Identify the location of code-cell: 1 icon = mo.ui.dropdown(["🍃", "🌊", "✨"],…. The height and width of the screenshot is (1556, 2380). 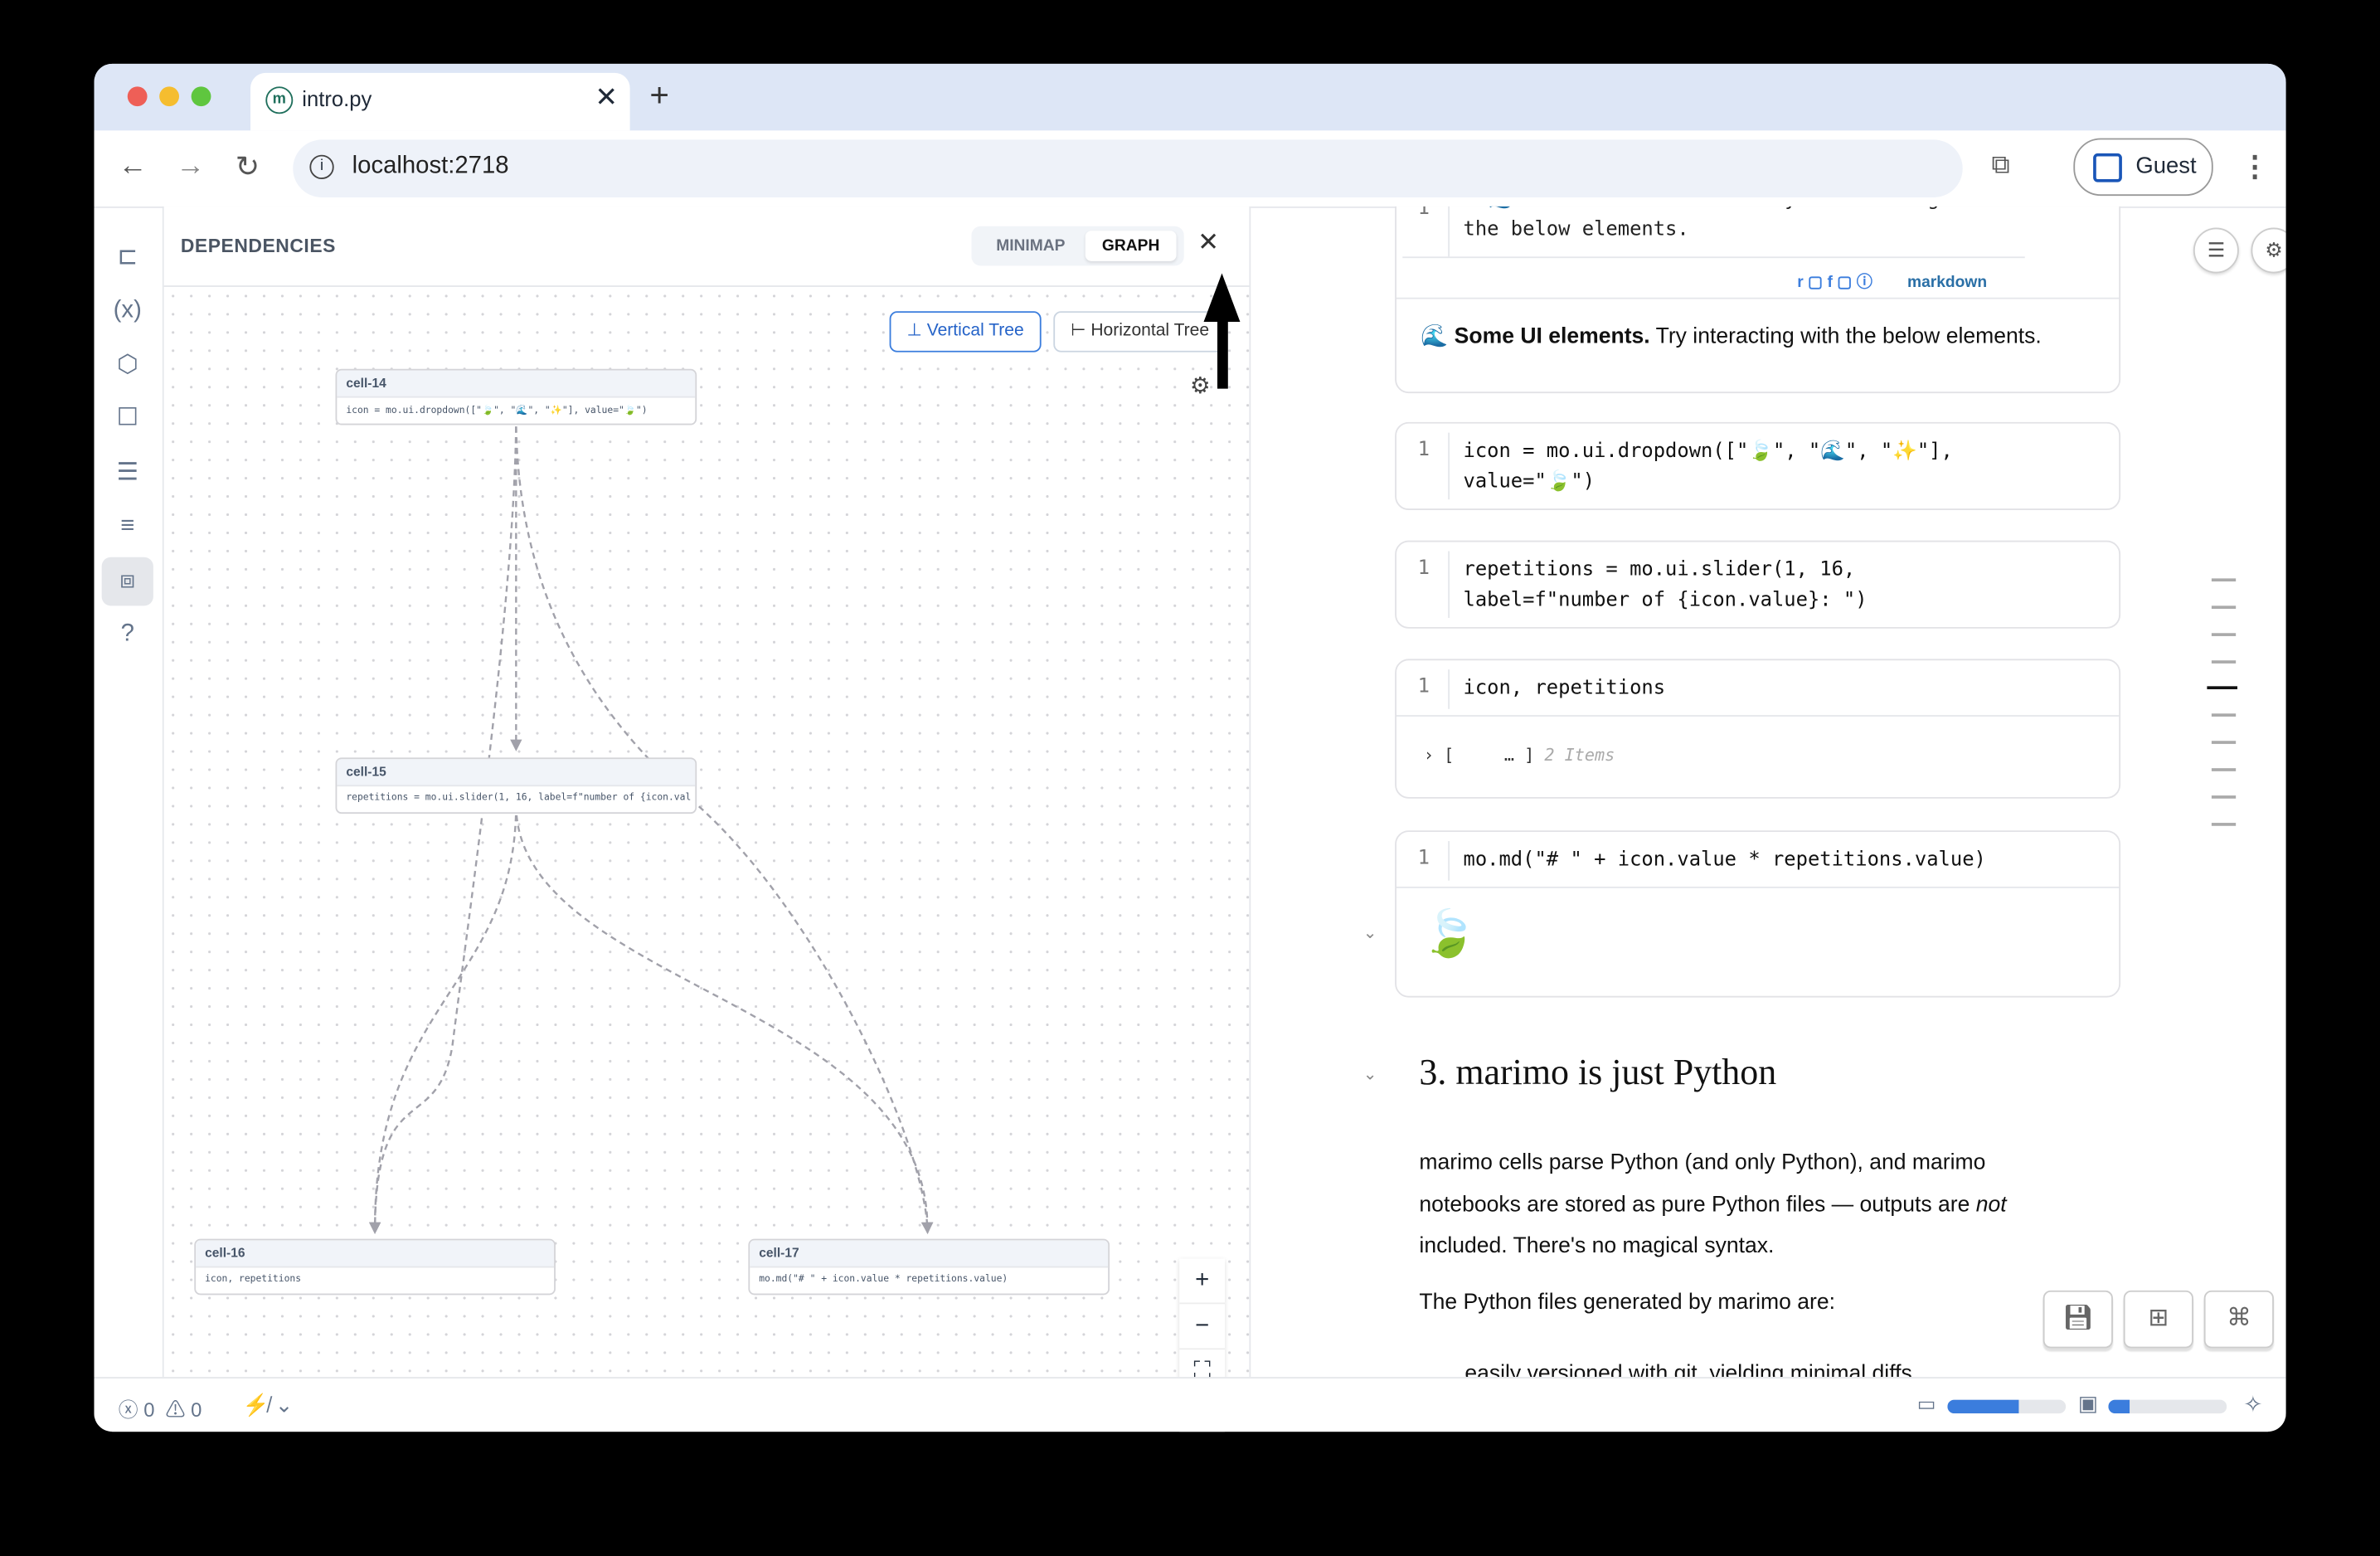
(1758, 466).